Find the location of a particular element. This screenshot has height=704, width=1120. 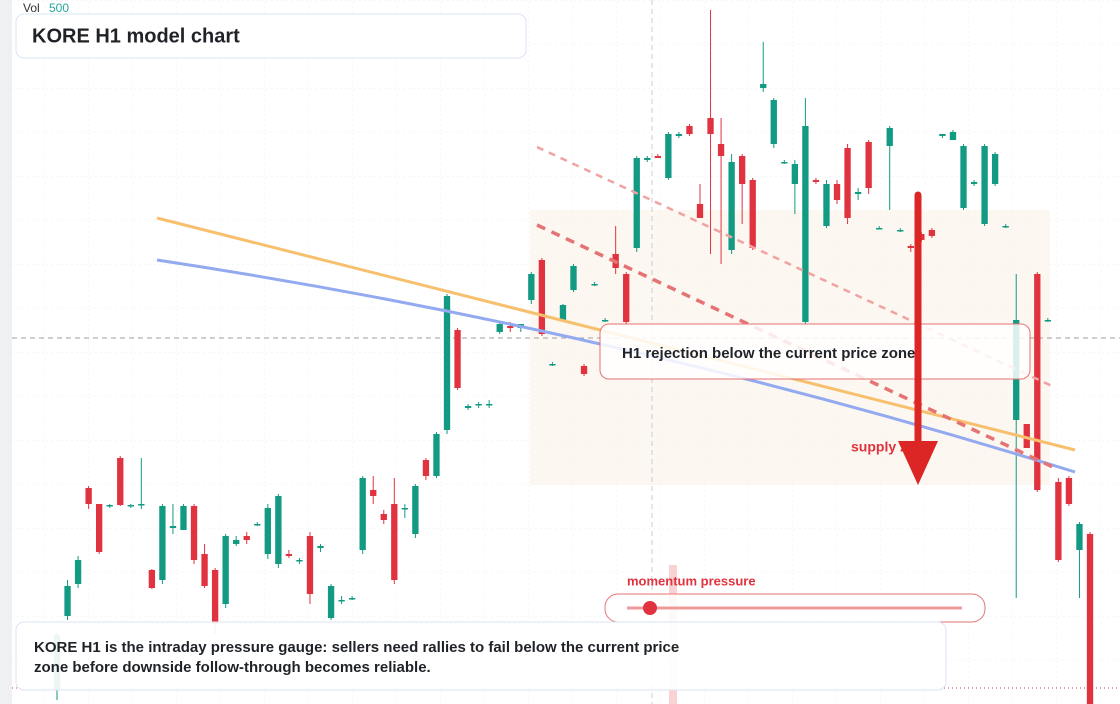

gauge-knob is located at coordinates (650, 608).